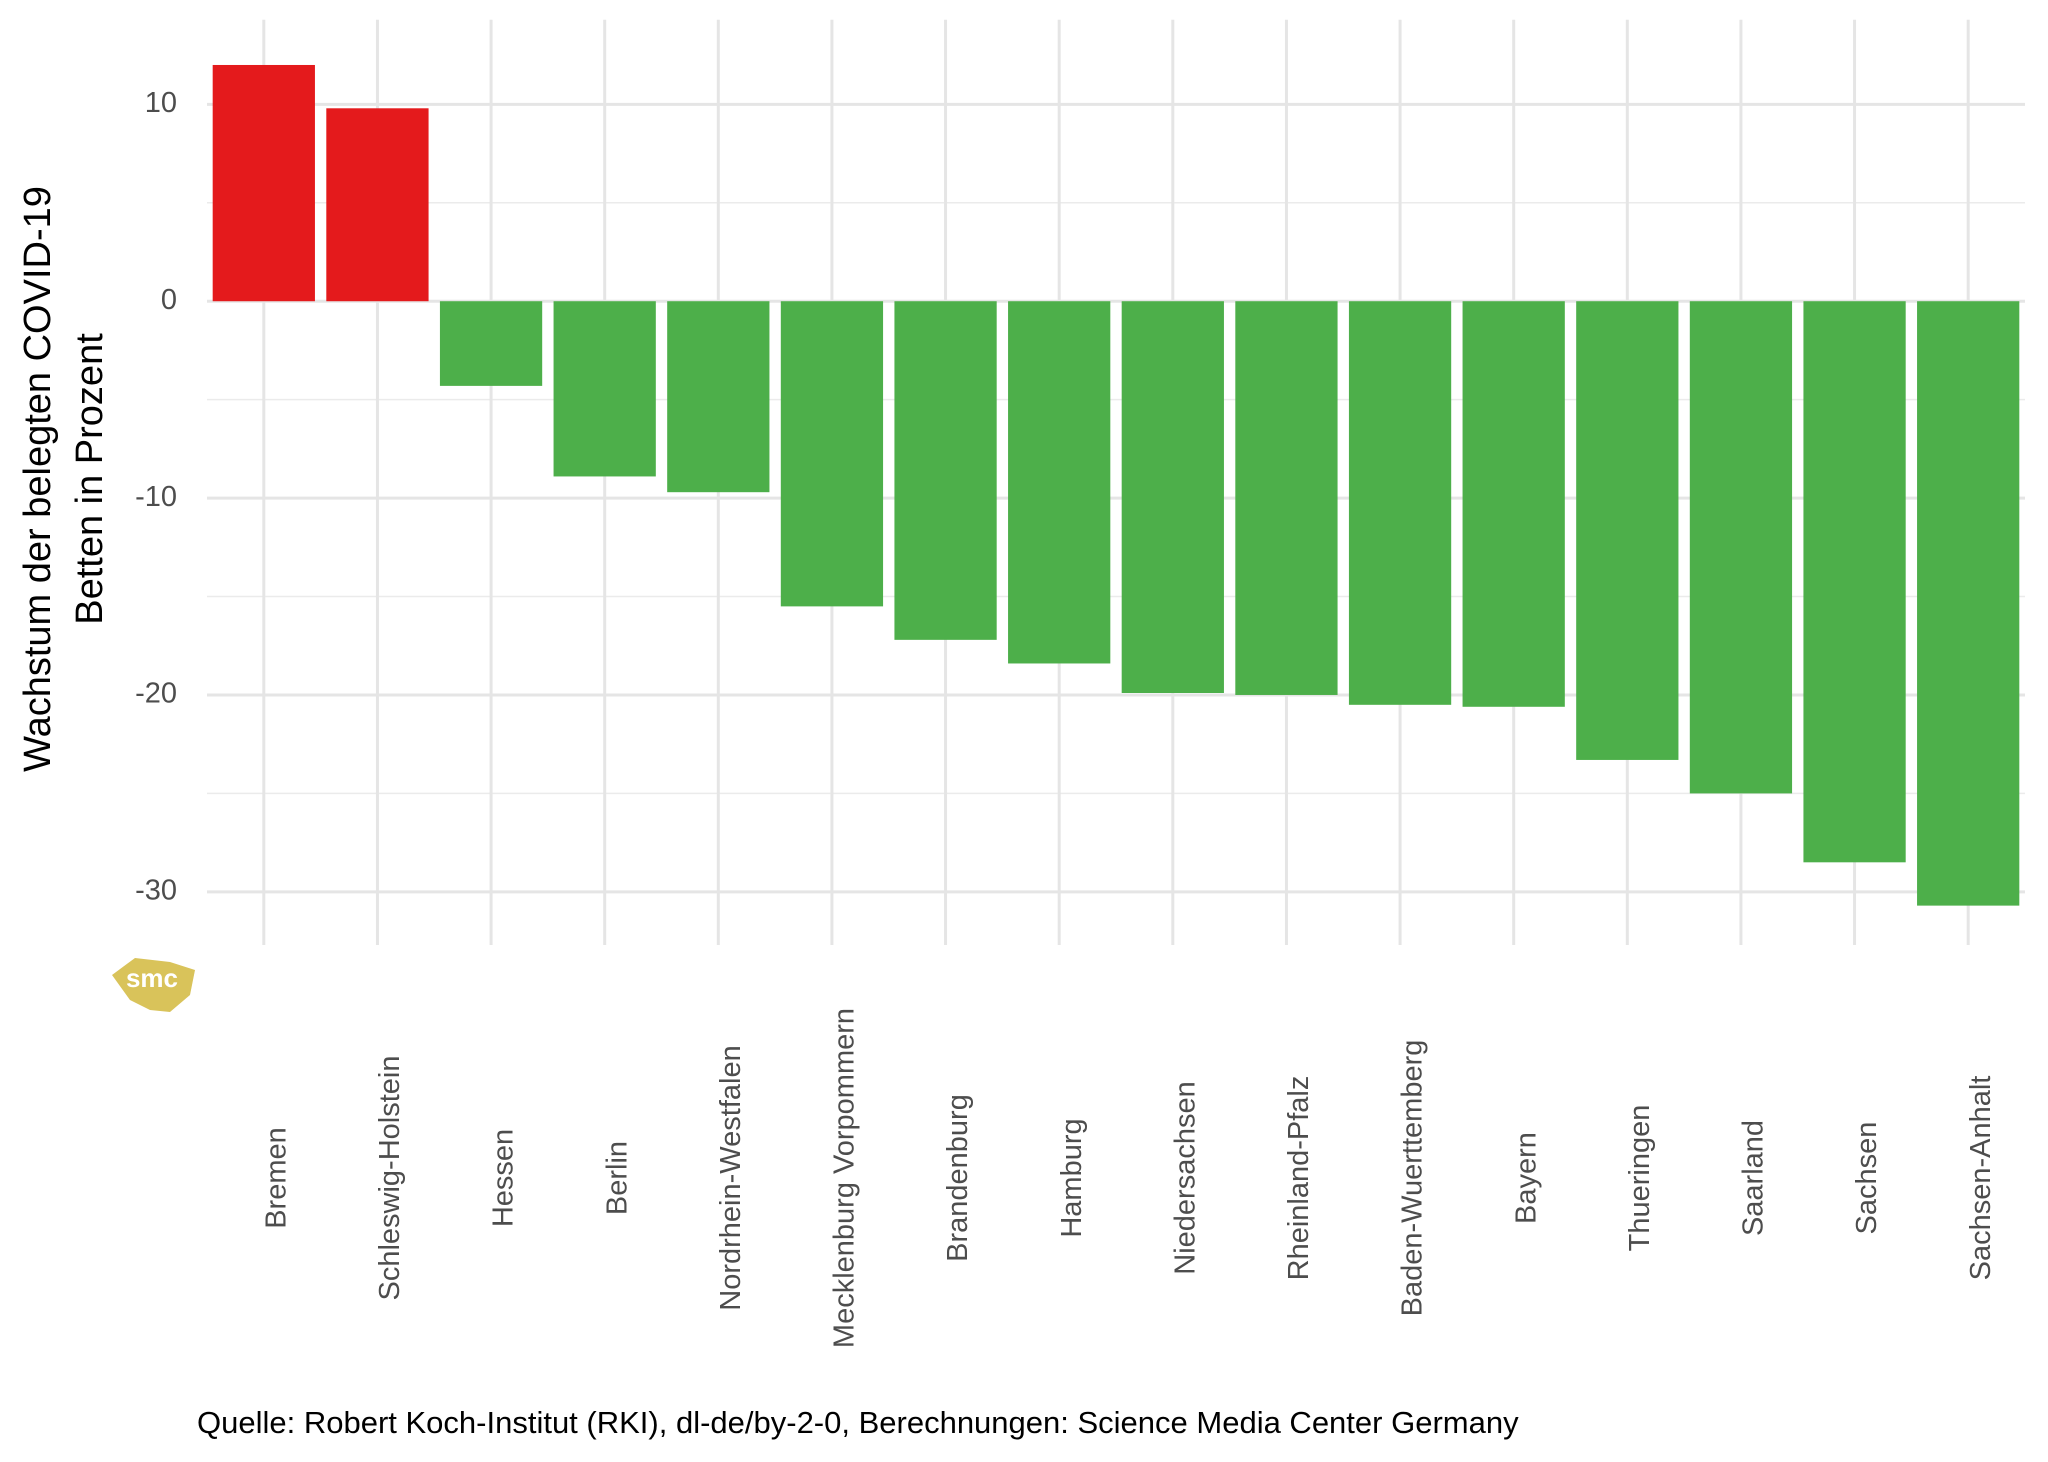 The image size is (2048, 1462). Describe the element at coordinates (1640, 1178) in the screenshot. I see `x-tick-label: Thueringen` at that location.